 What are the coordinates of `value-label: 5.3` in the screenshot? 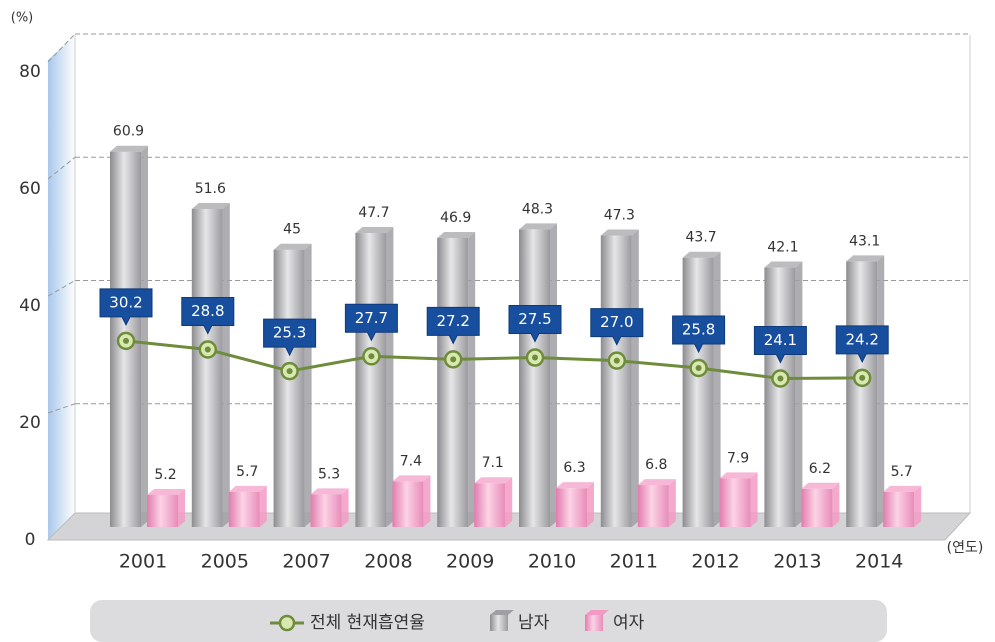 It's located at (329, 474).